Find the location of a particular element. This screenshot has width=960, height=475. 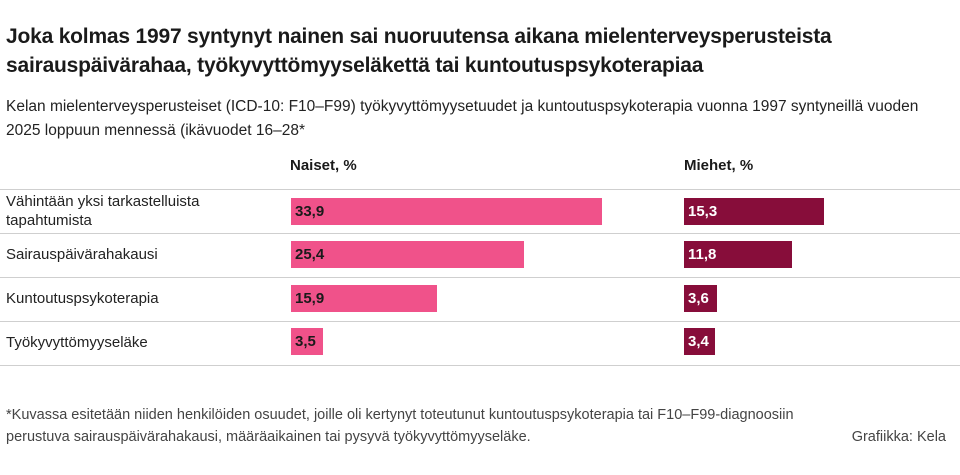

category-label: Kuntoutuspsykoterapia is located at coordinates (82, 298).